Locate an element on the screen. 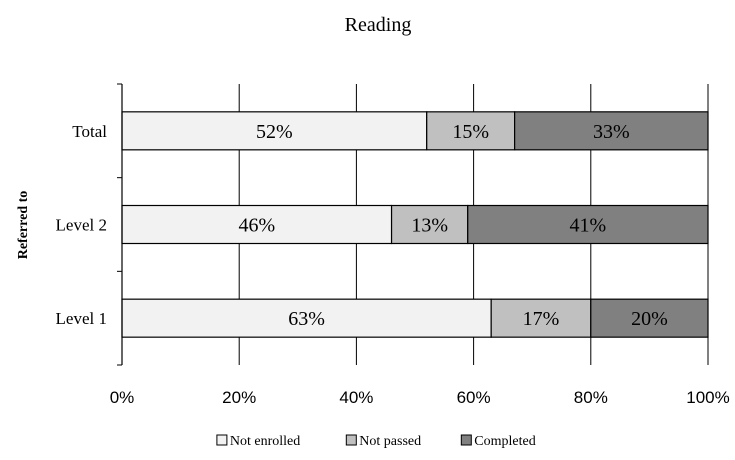  data-label: 17% is located at coordinates (541, 319).